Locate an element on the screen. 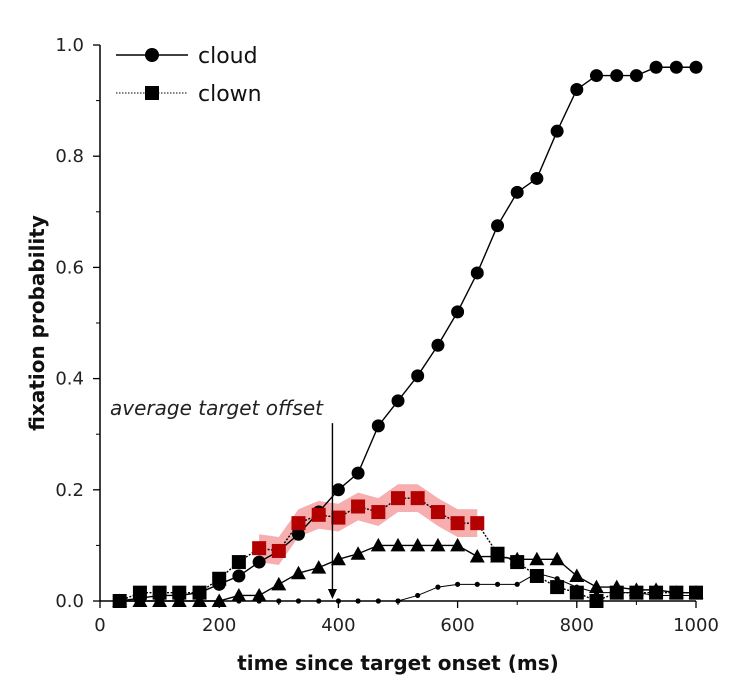 This screenshot has height=699, width=731. x-tick-label: 600 is located at coordinates (457, 625).